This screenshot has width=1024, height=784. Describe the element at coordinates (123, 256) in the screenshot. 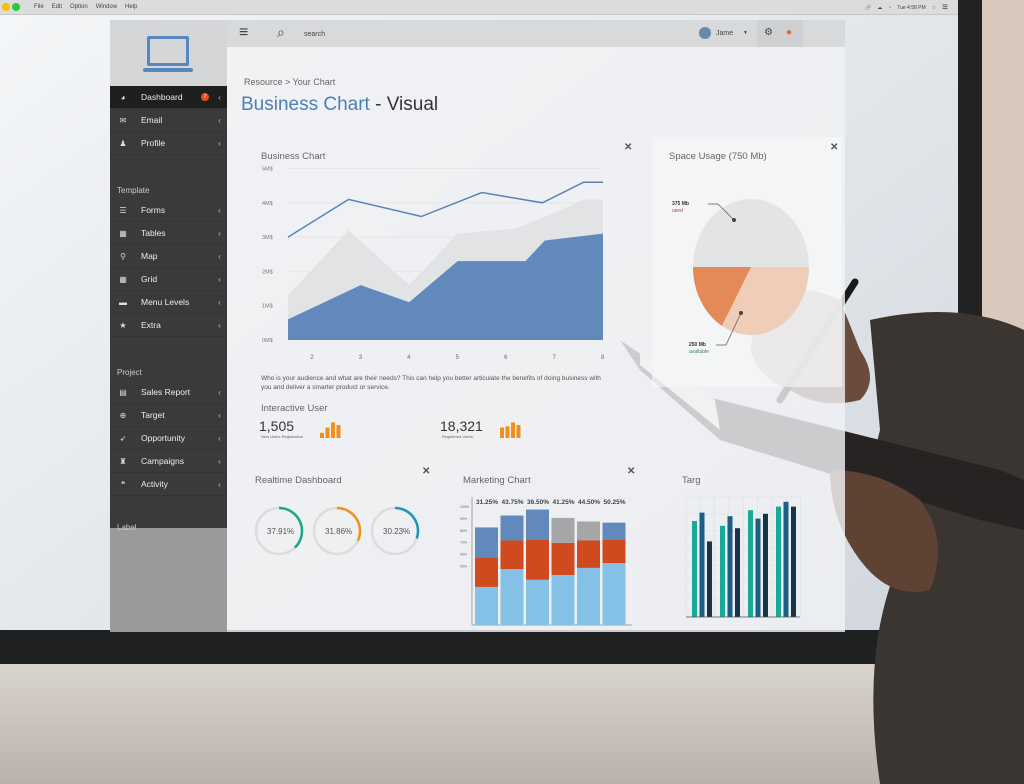

I see `map-pin-icon: ⚲` at that location.